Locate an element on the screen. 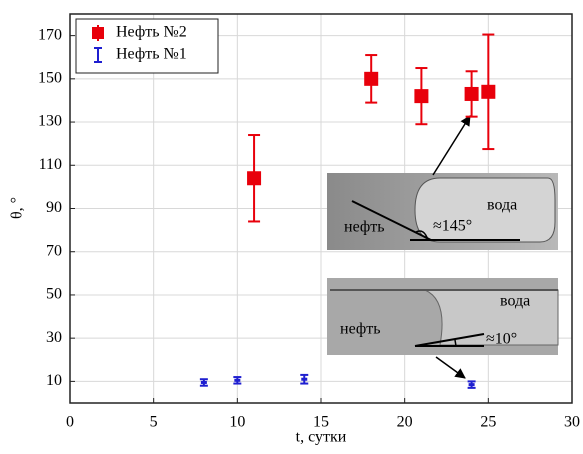  y-tick-label: 10 is located at coordinates (54, 380).